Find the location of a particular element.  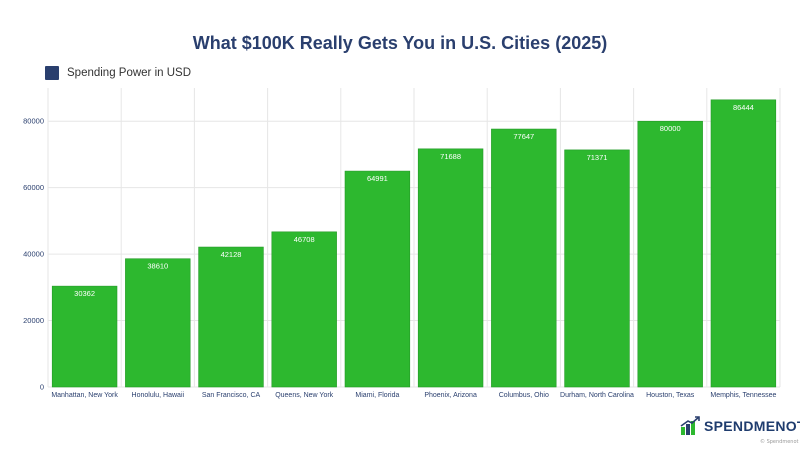

data-label: 80000 is located at coordinates (670, 128).